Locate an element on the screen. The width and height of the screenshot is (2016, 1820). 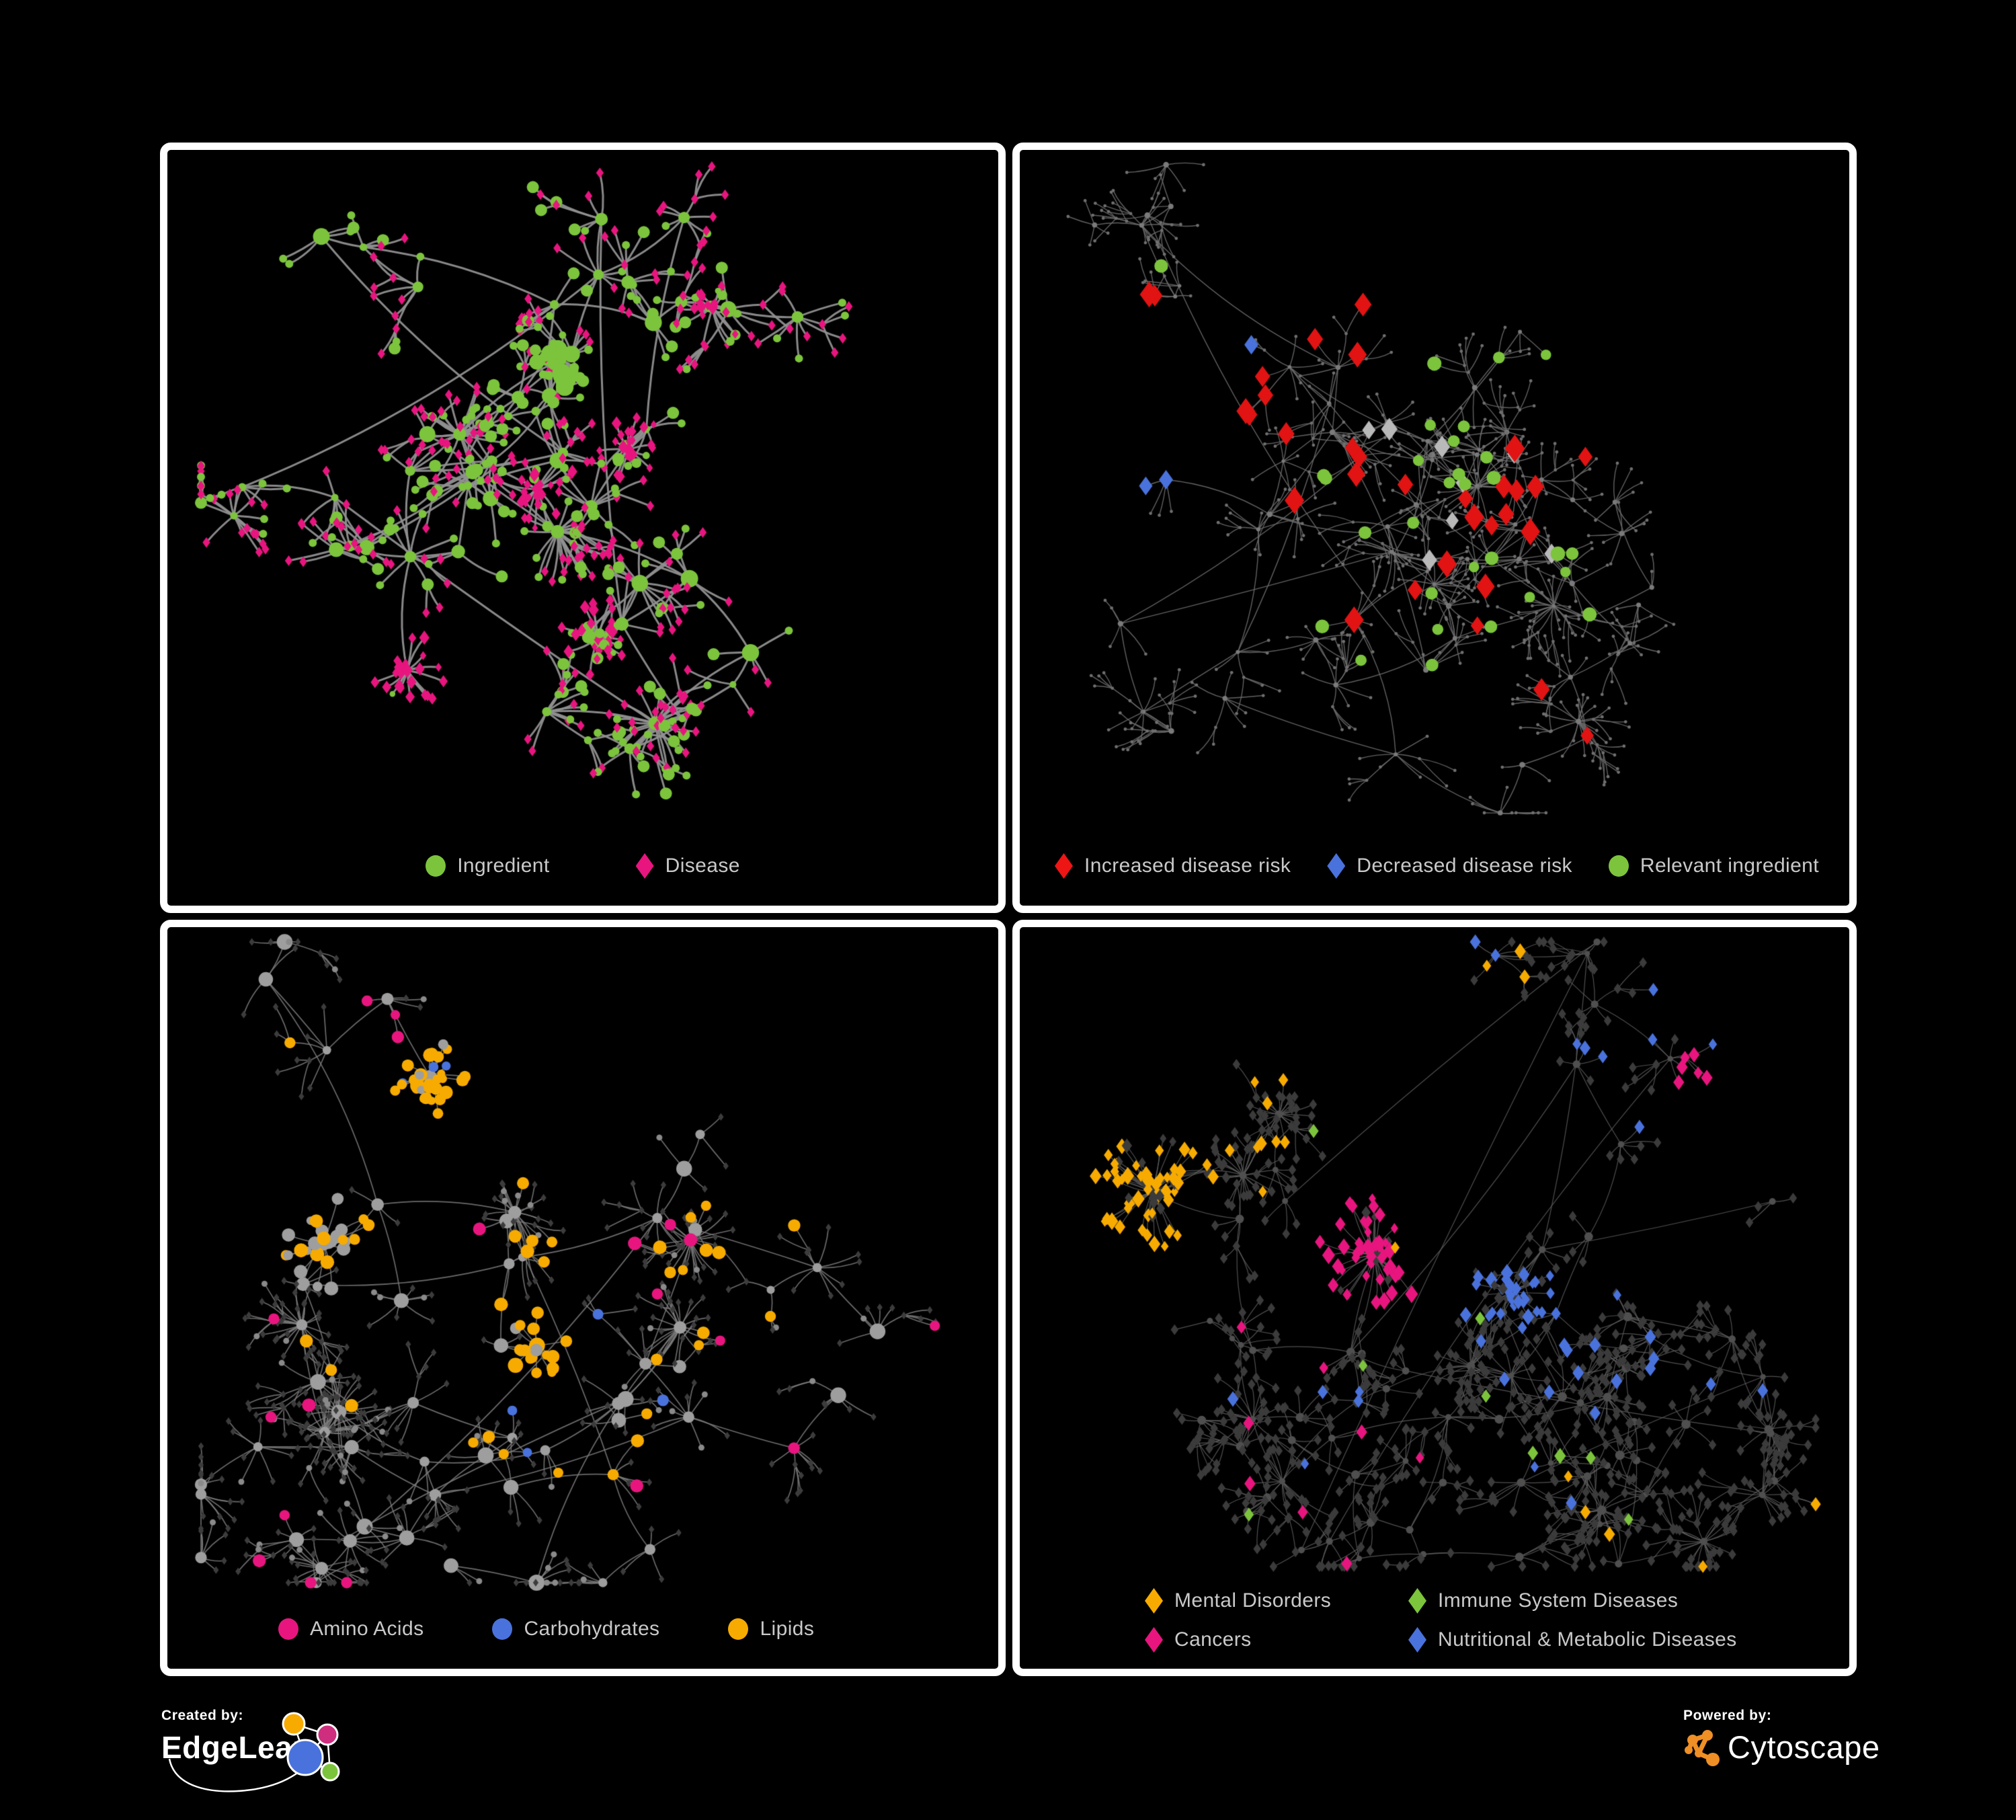
legend-item-ingredient: Ingredient is located at coordinates (487, 866).